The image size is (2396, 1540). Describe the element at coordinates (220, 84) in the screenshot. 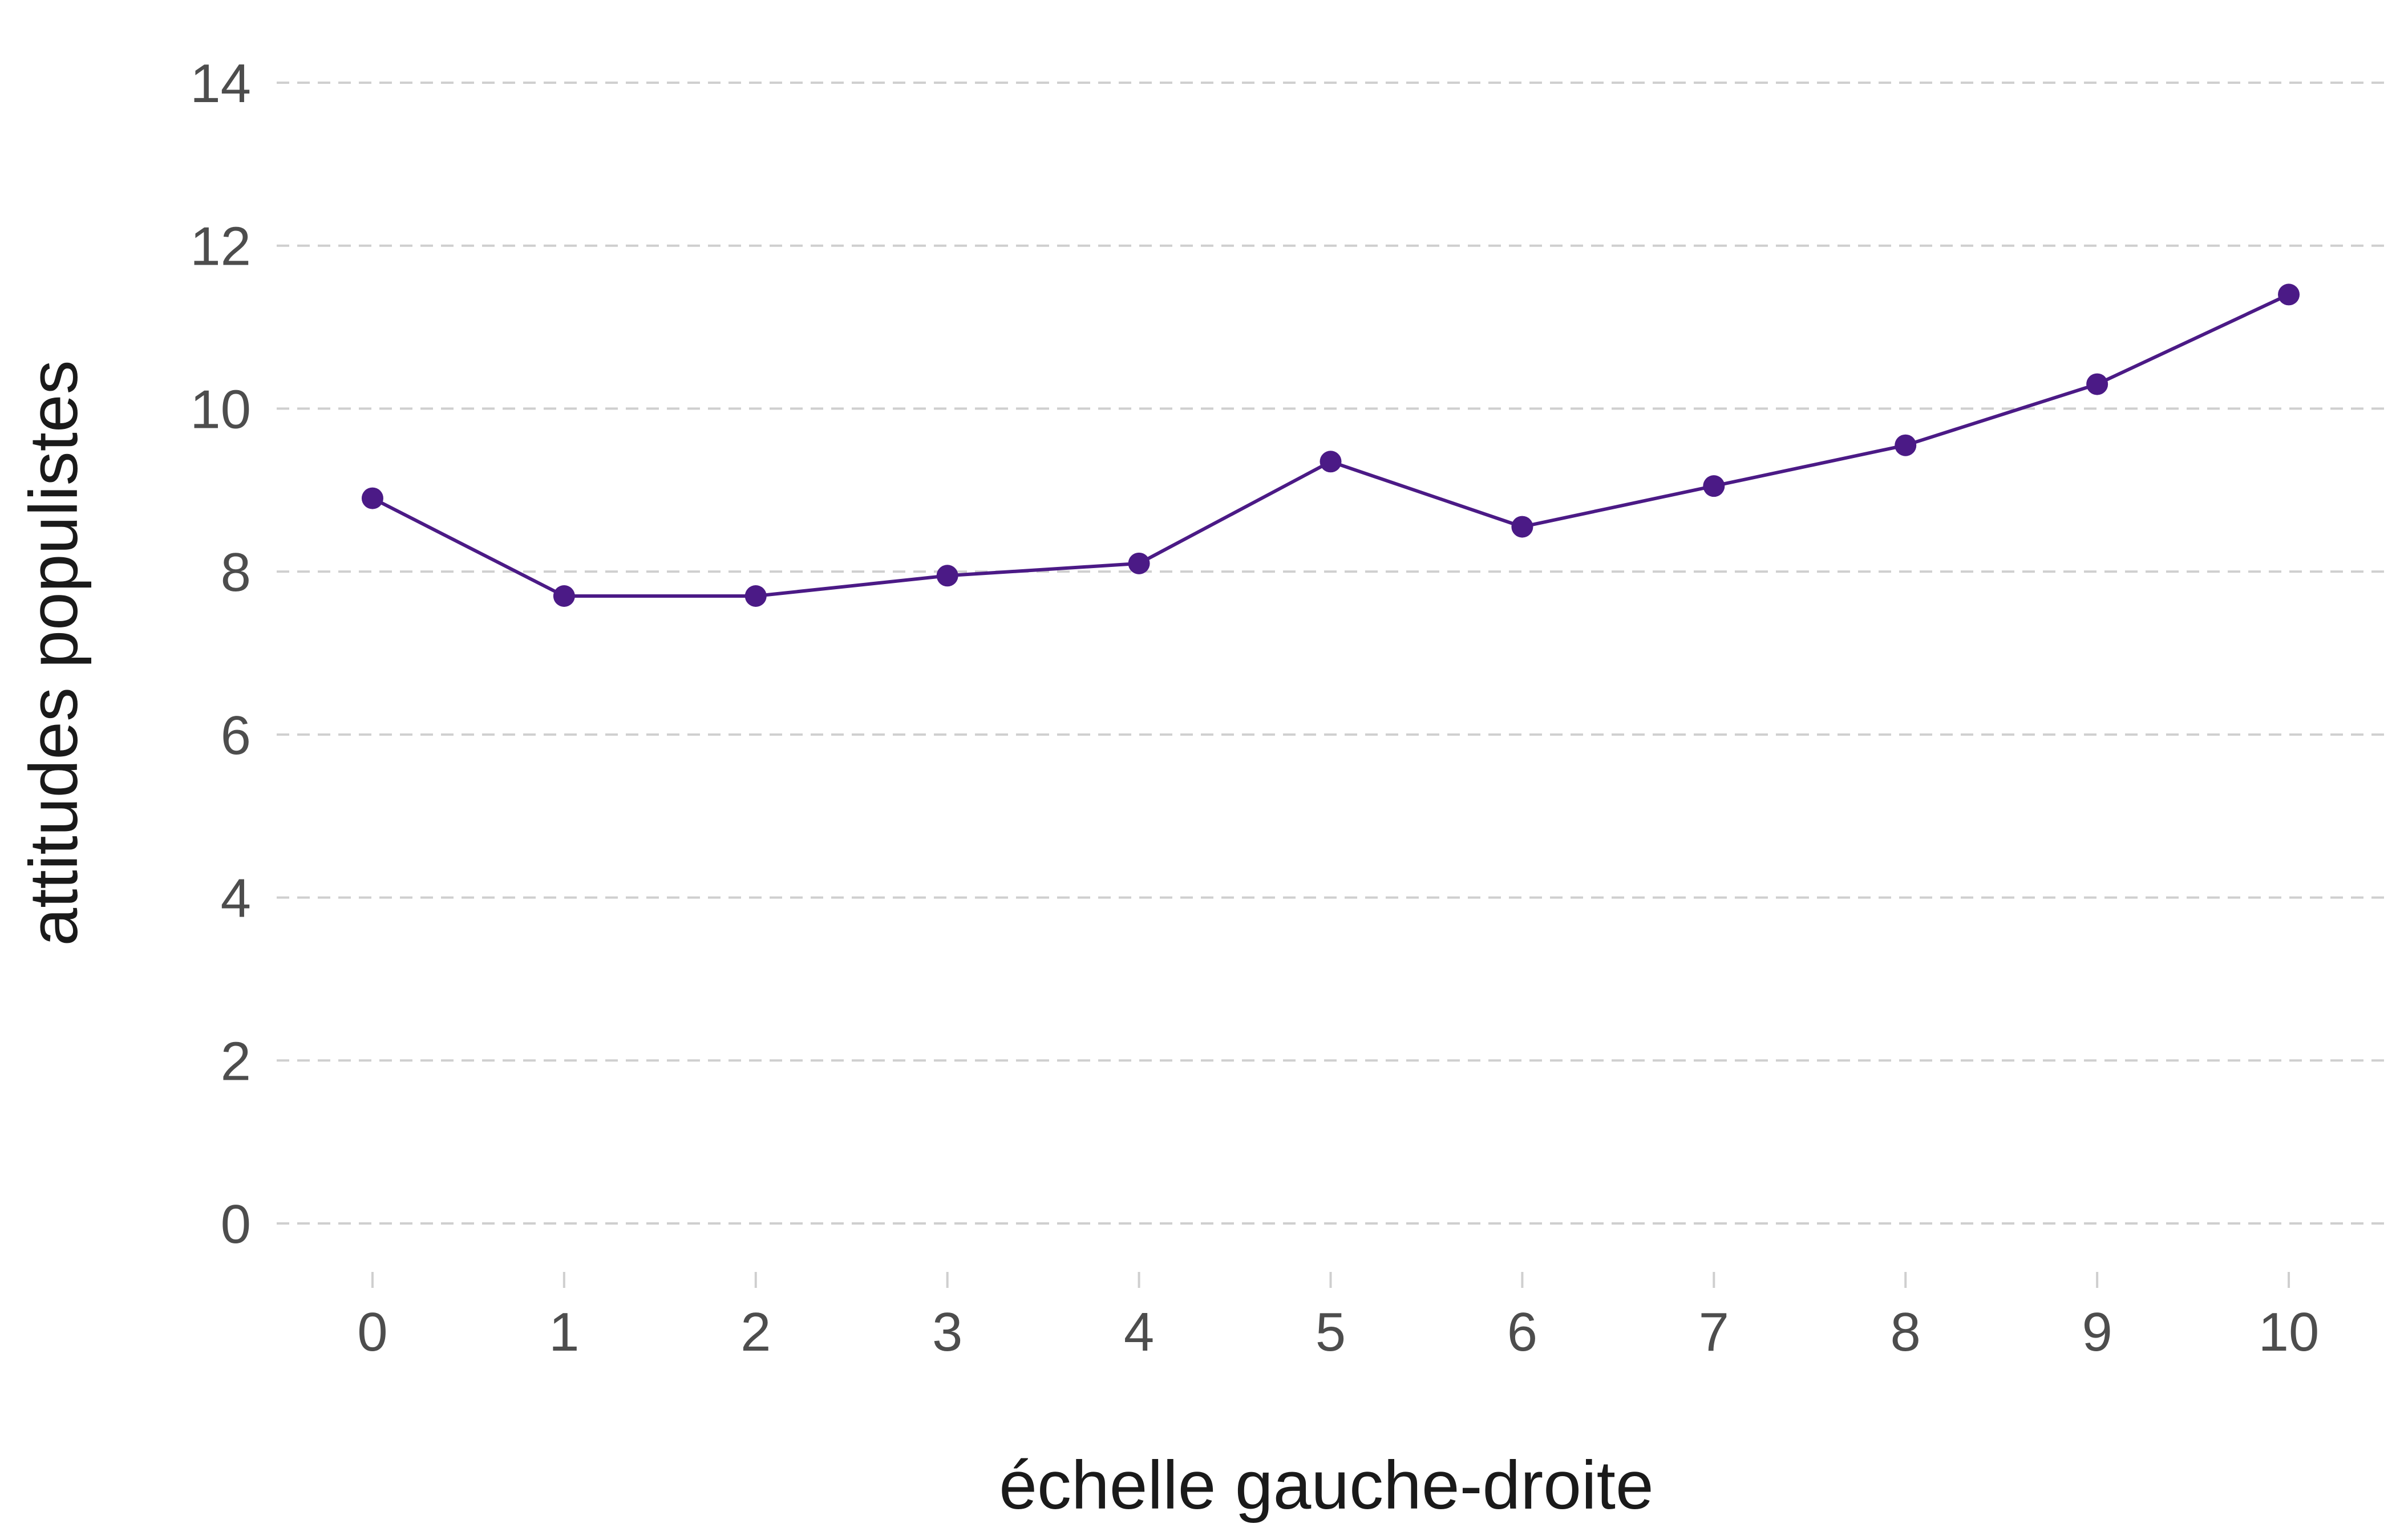

I see `y-tick-label: 14` at that location.